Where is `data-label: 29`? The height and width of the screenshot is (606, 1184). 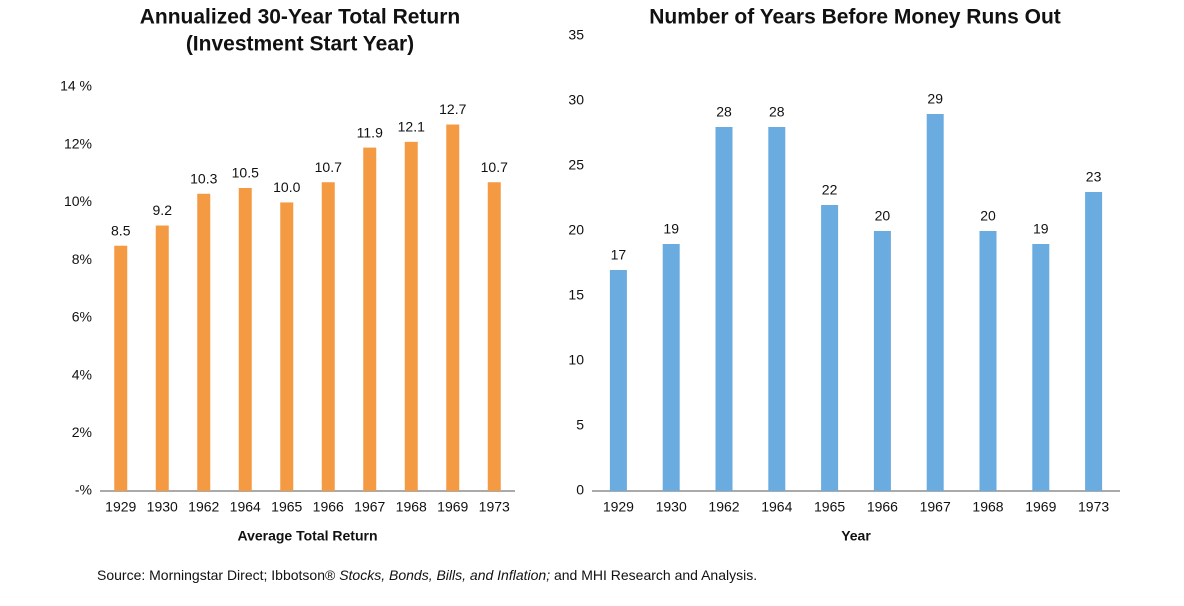
data-label: 29 is located at coordinates (935, 99).